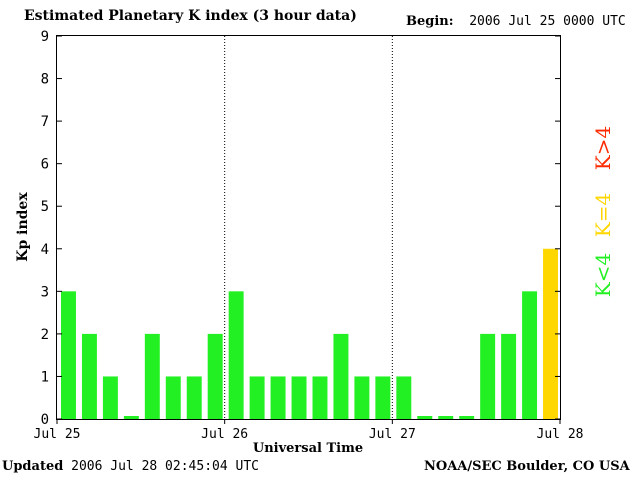 The width and height of the screenshot is (640, 480). What do you see at coordinates (392, 434) in the screenshot?
I see `x-tick-label: Jul 27` at bounding box center [392, 434].